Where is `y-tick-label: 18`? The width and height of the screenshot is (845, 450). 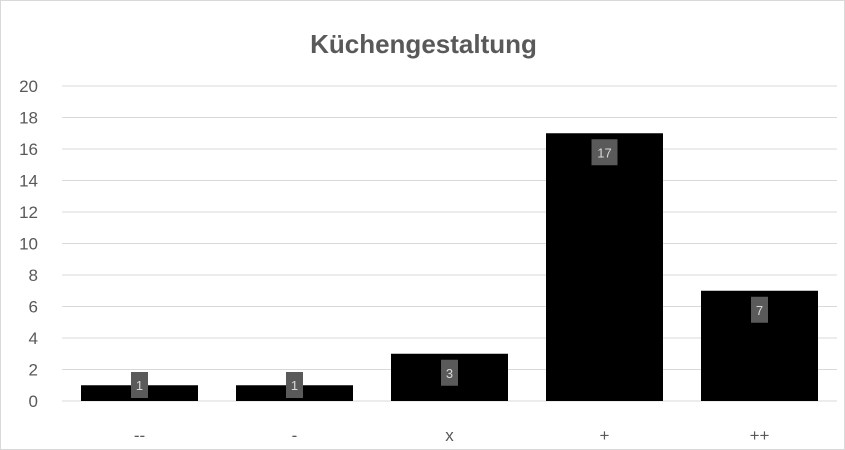 y-tick-label: 18 is located at coordinates (28, 118).